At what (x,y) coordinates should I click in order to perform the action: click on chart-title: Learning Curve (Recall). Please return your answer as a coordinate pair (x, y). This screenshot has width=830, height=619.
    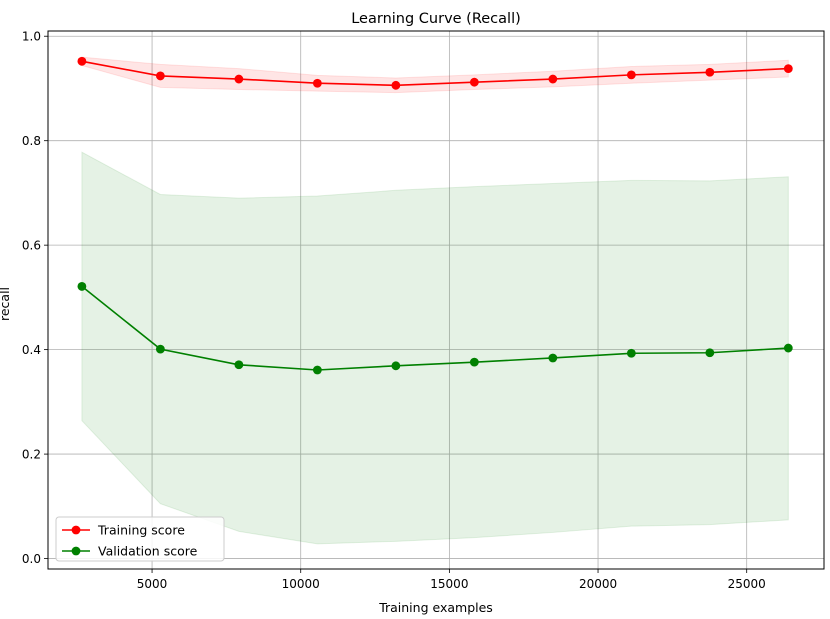
    Looking at the image, I should click on (436, 19).